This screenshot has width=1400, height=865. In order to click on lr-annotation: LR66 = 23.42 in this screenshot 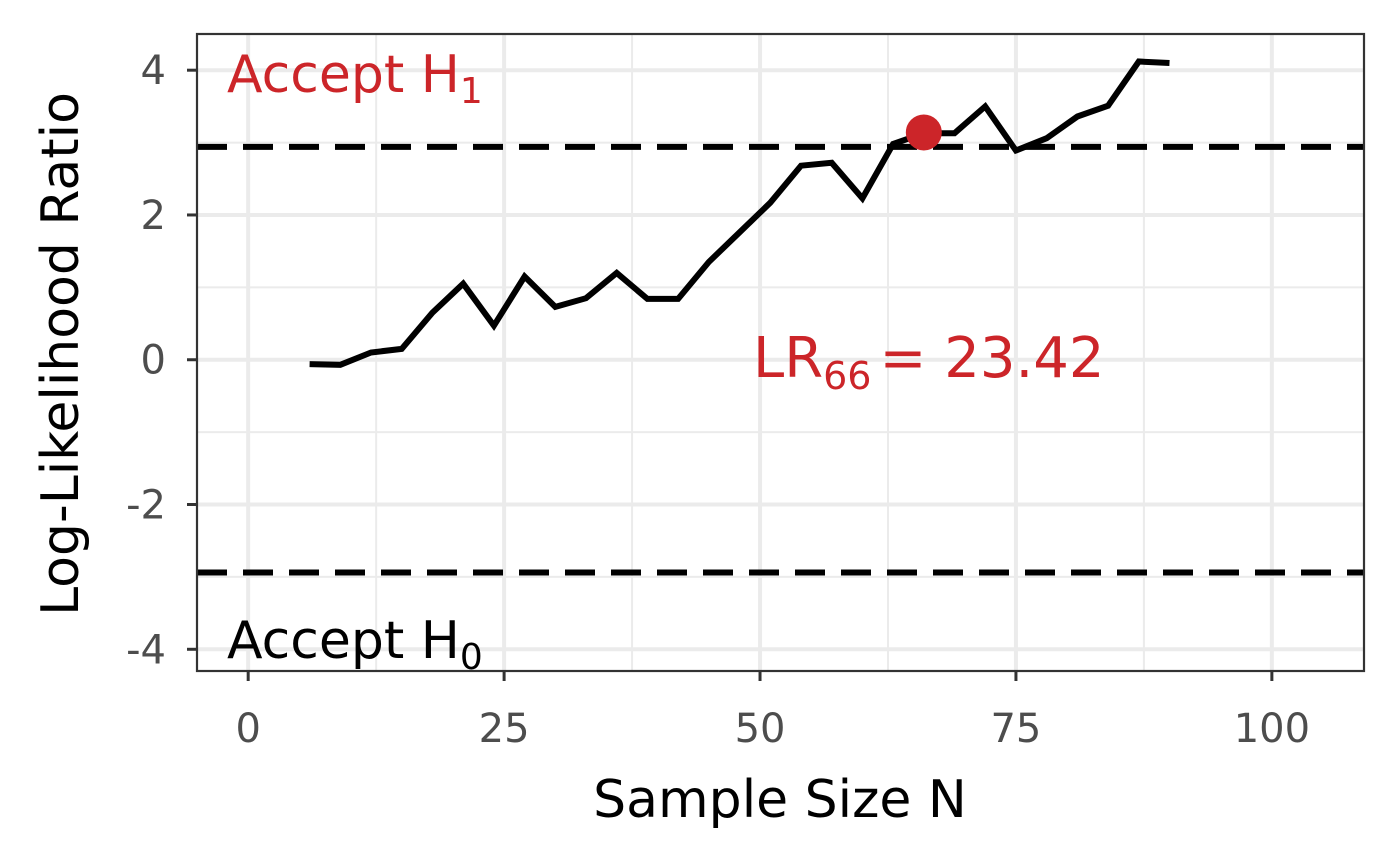, I will do `click(929, 362)`.